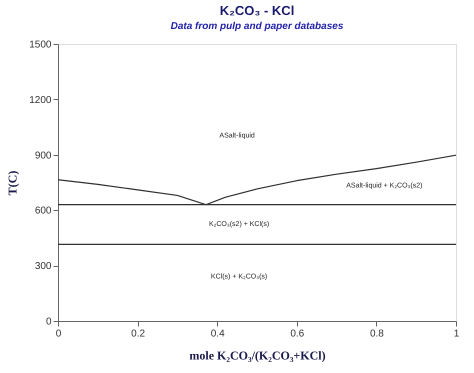  What do you see at coordinates (457, 334) in the screenshot?
I see `x-tick-label: 1` at bounding box center [457, 334].